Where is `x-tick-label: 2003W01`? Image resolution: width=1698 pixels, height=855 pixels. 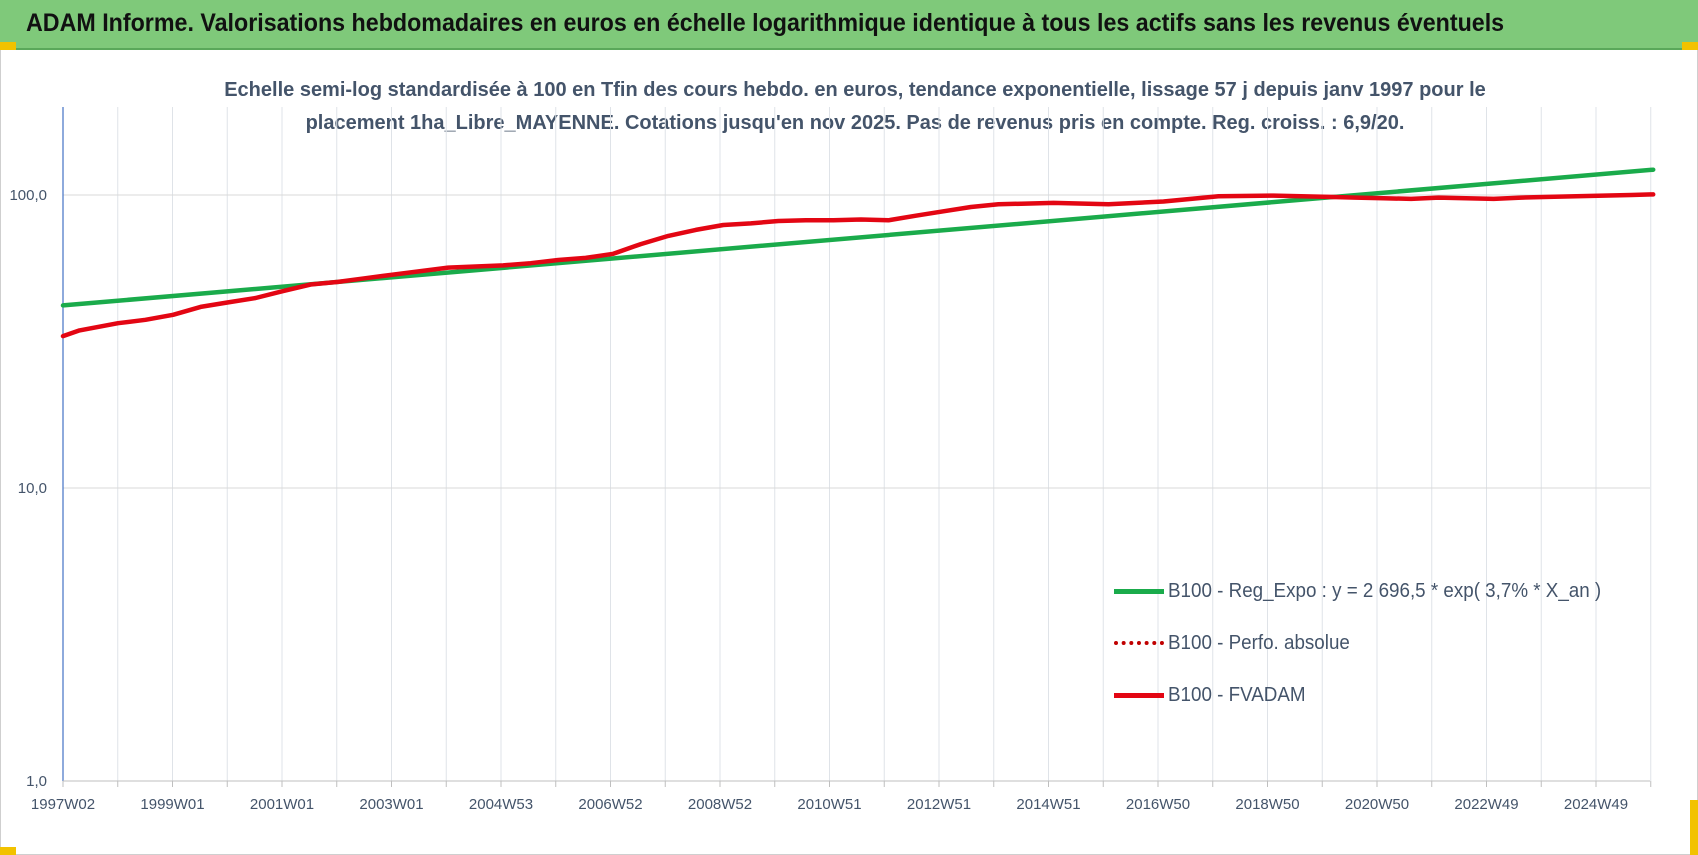 x-tick-label: 2003W01 is located at coordinates (391, 804).